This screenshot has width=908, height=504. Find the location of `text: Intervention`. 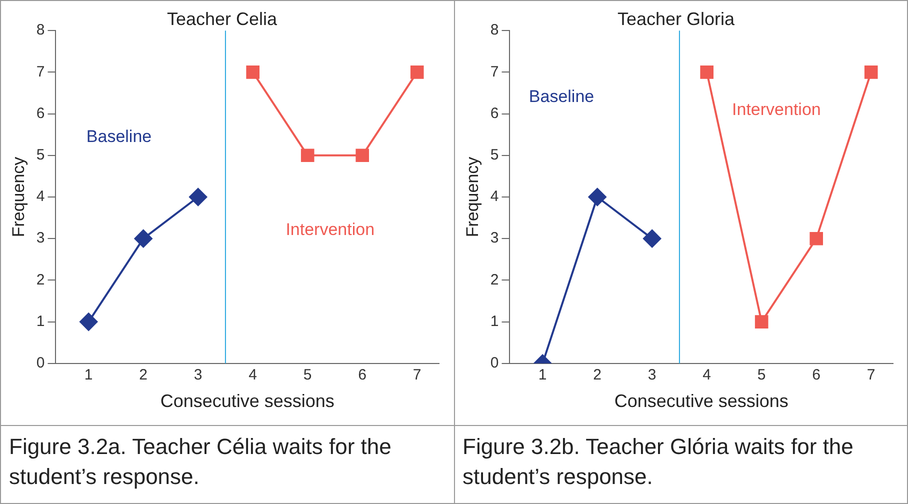

text: Intervention is located at coordinates (330, 229).